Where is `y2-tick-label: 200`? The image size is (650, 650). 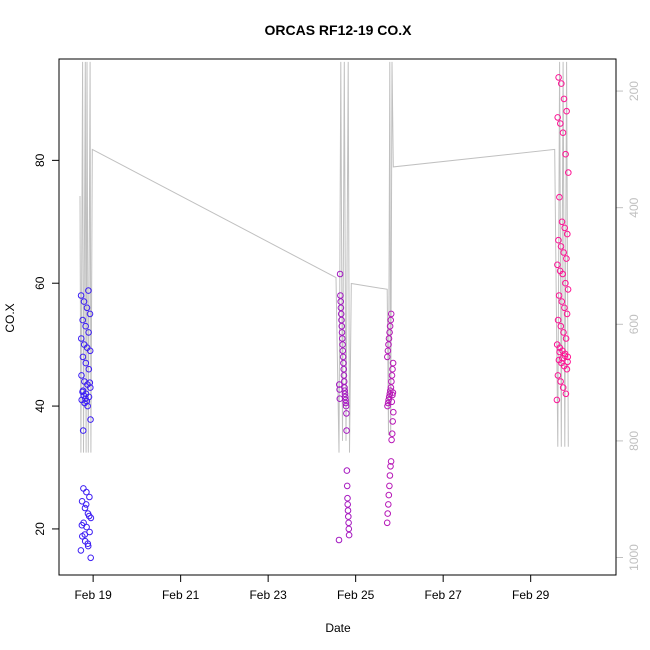
y2-tick-label: 200 is located at coordinates (634, 91).